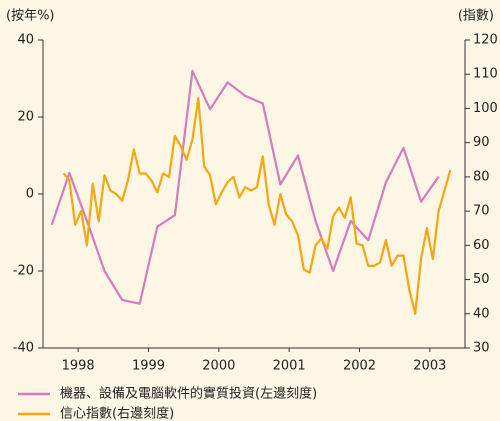 This screenshot has width=500, height=421. I want to click on y-tick-label: 20, so click(25, 117).